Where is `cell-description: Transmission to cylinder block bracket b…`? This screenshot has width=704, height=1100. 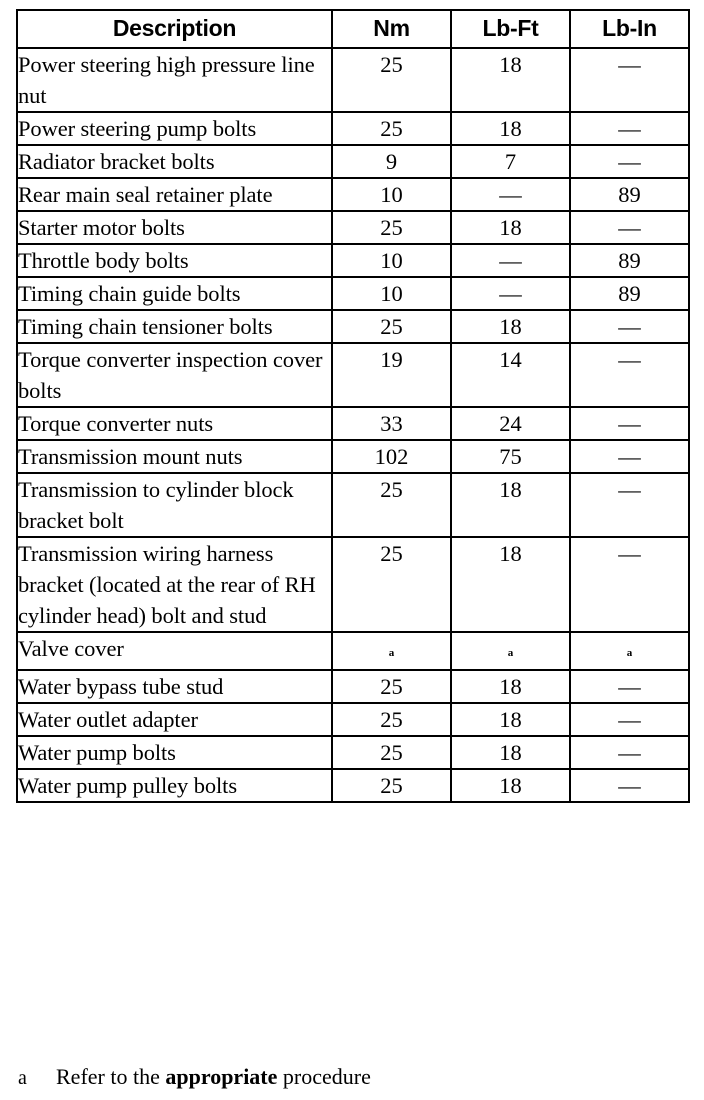
cell-description: Transmission to cylinder block bracket b… is located at coordinates (174, 505).